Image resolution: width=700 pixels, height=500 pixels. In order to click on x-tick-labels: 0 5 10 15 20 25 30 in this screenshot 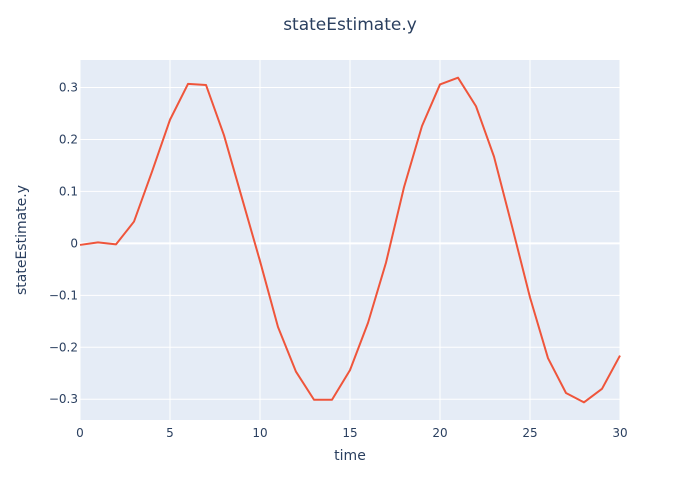, I will do `click(351, 433)`.